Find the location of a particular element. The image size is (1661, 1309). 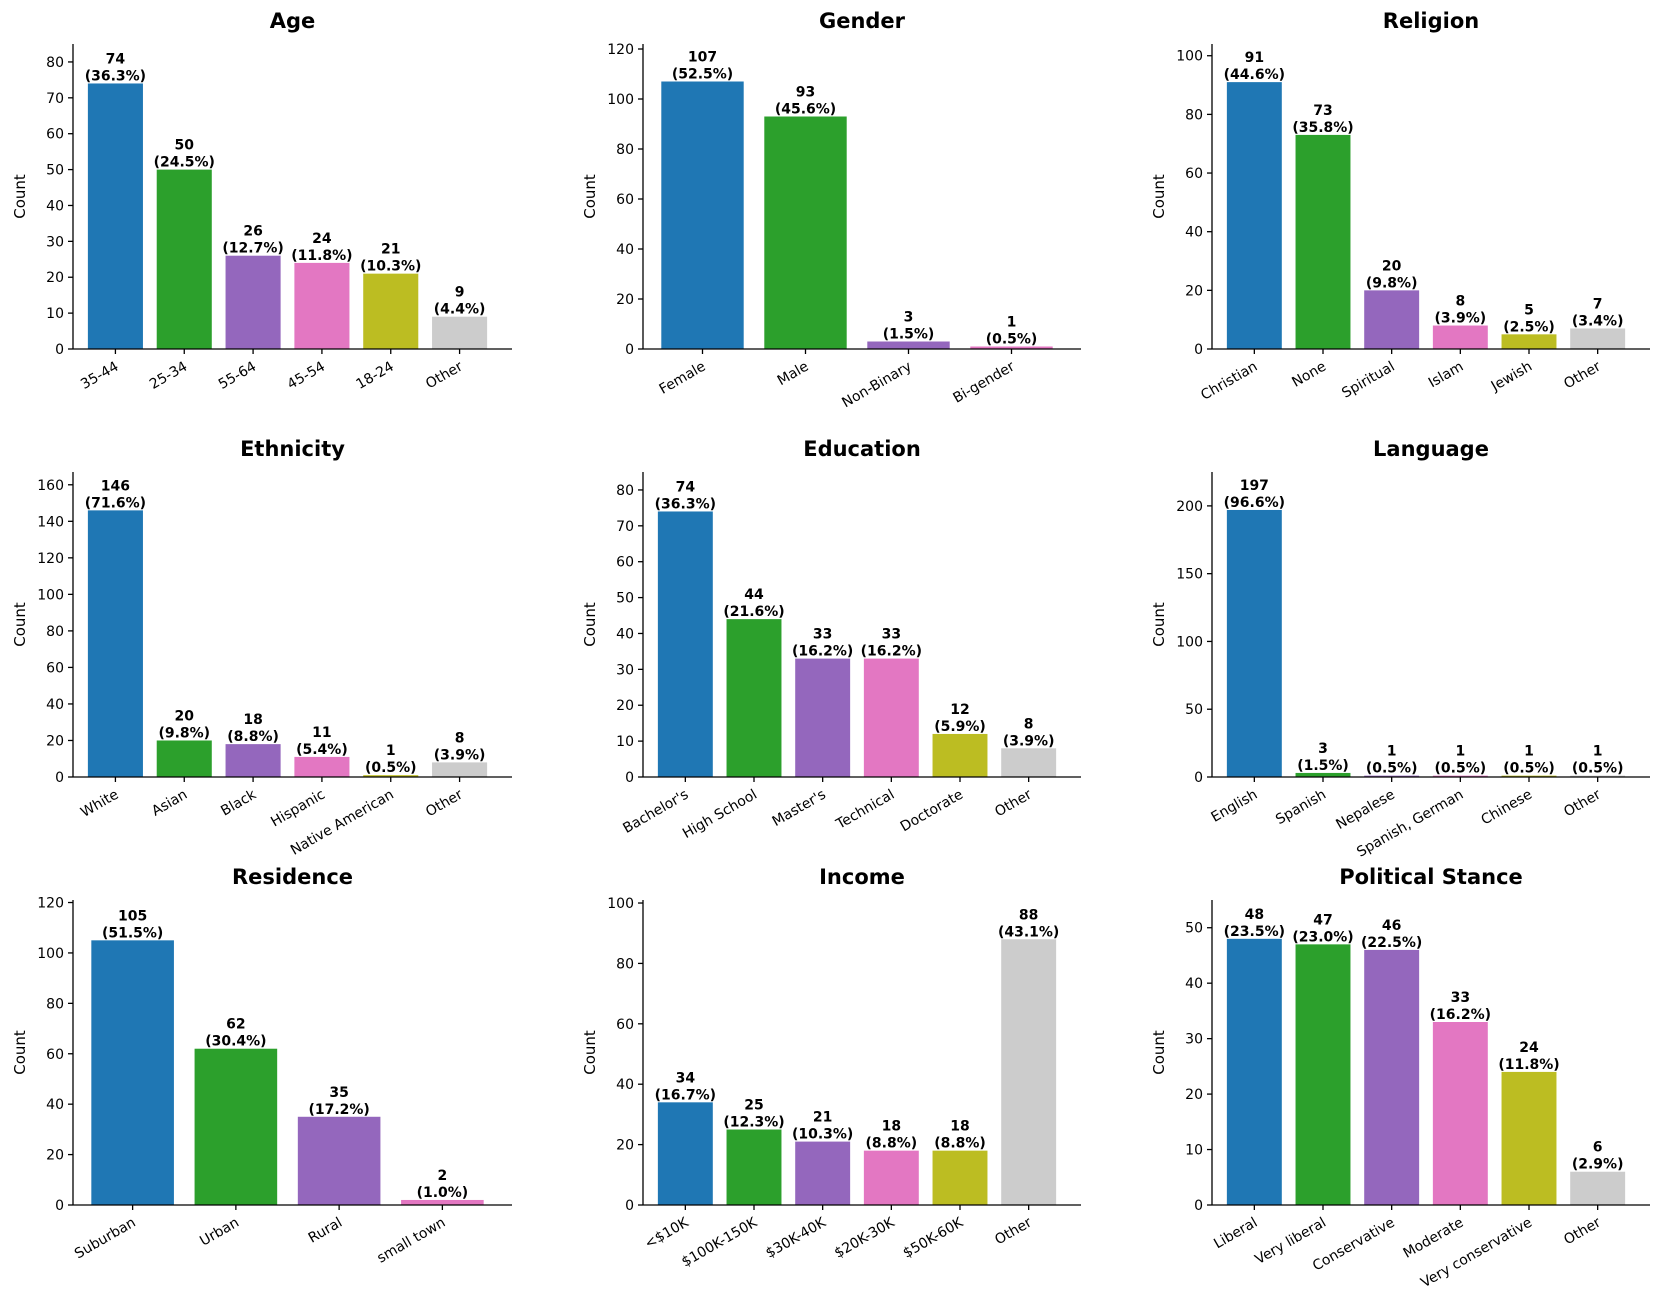

x-tick-label: High School is located at coordinates (720, 814).